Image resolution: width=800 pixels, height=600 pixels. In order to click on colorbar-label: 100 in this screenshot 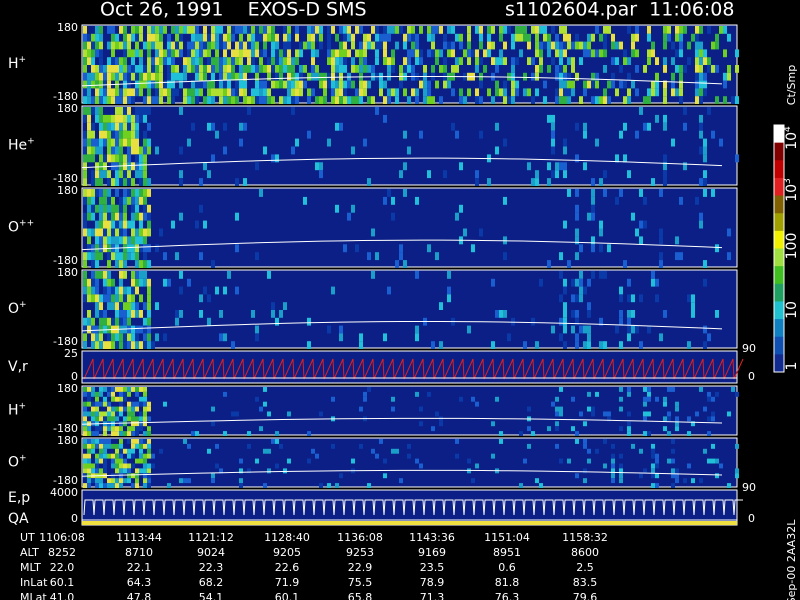, I will do `click(792, 246)`.